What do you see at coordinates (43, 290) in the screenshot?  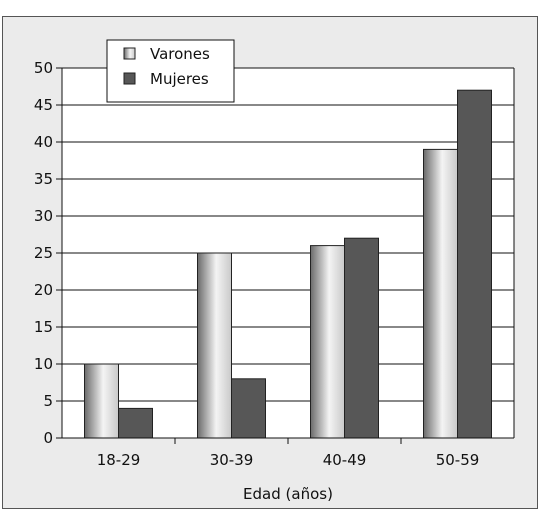 I see `y-tick-label: 20` at bounding box center [43, 290].